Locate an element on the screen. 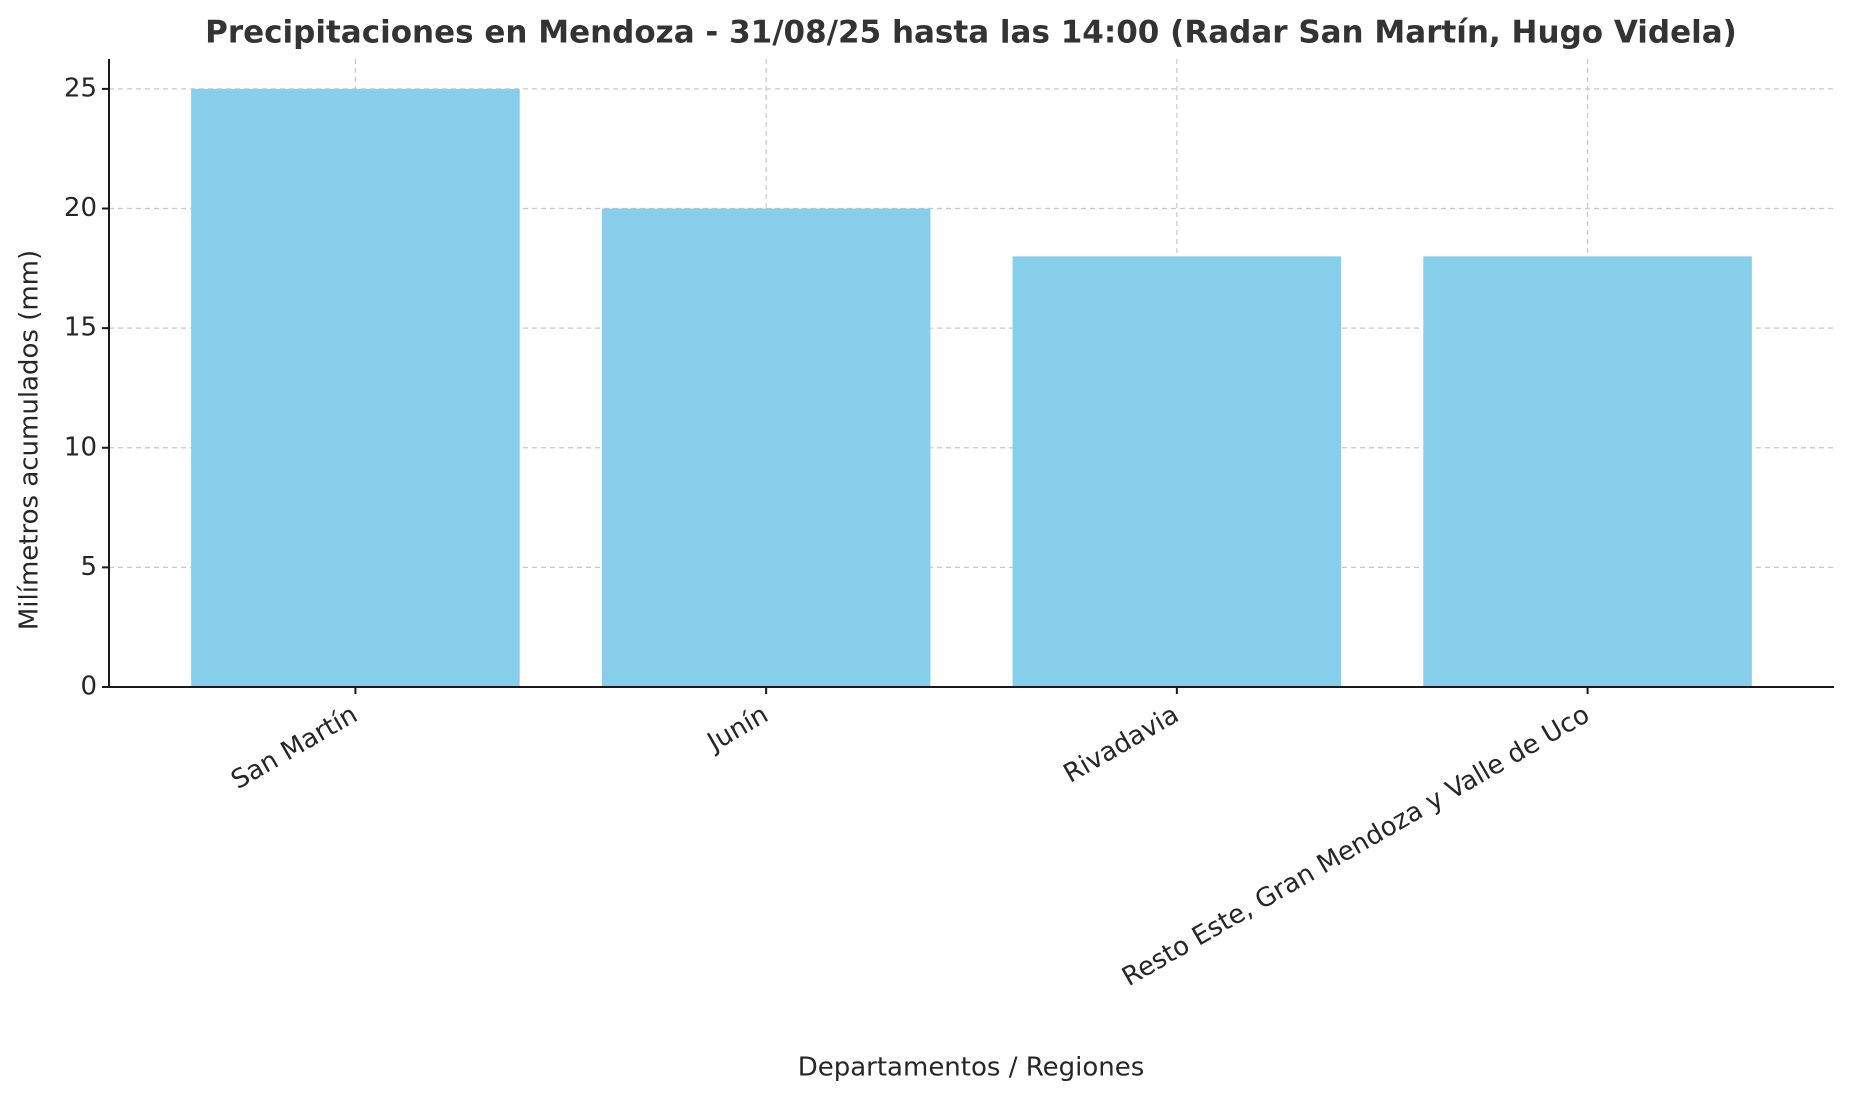  x-tick-label: San Martín is located at coordinates (294, 748).